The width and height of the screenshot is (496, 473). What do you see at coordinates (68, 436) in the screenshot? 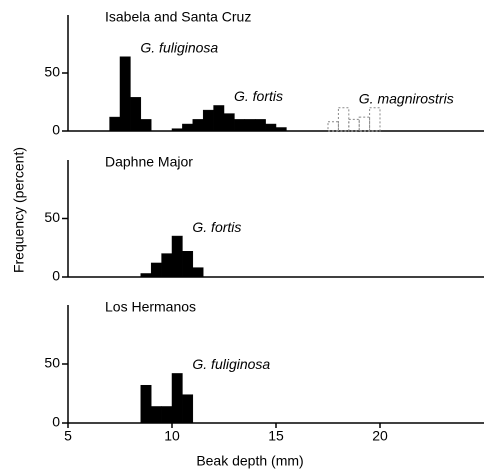
I see `x-tick-label: 5` at bounding box center [68, 436].